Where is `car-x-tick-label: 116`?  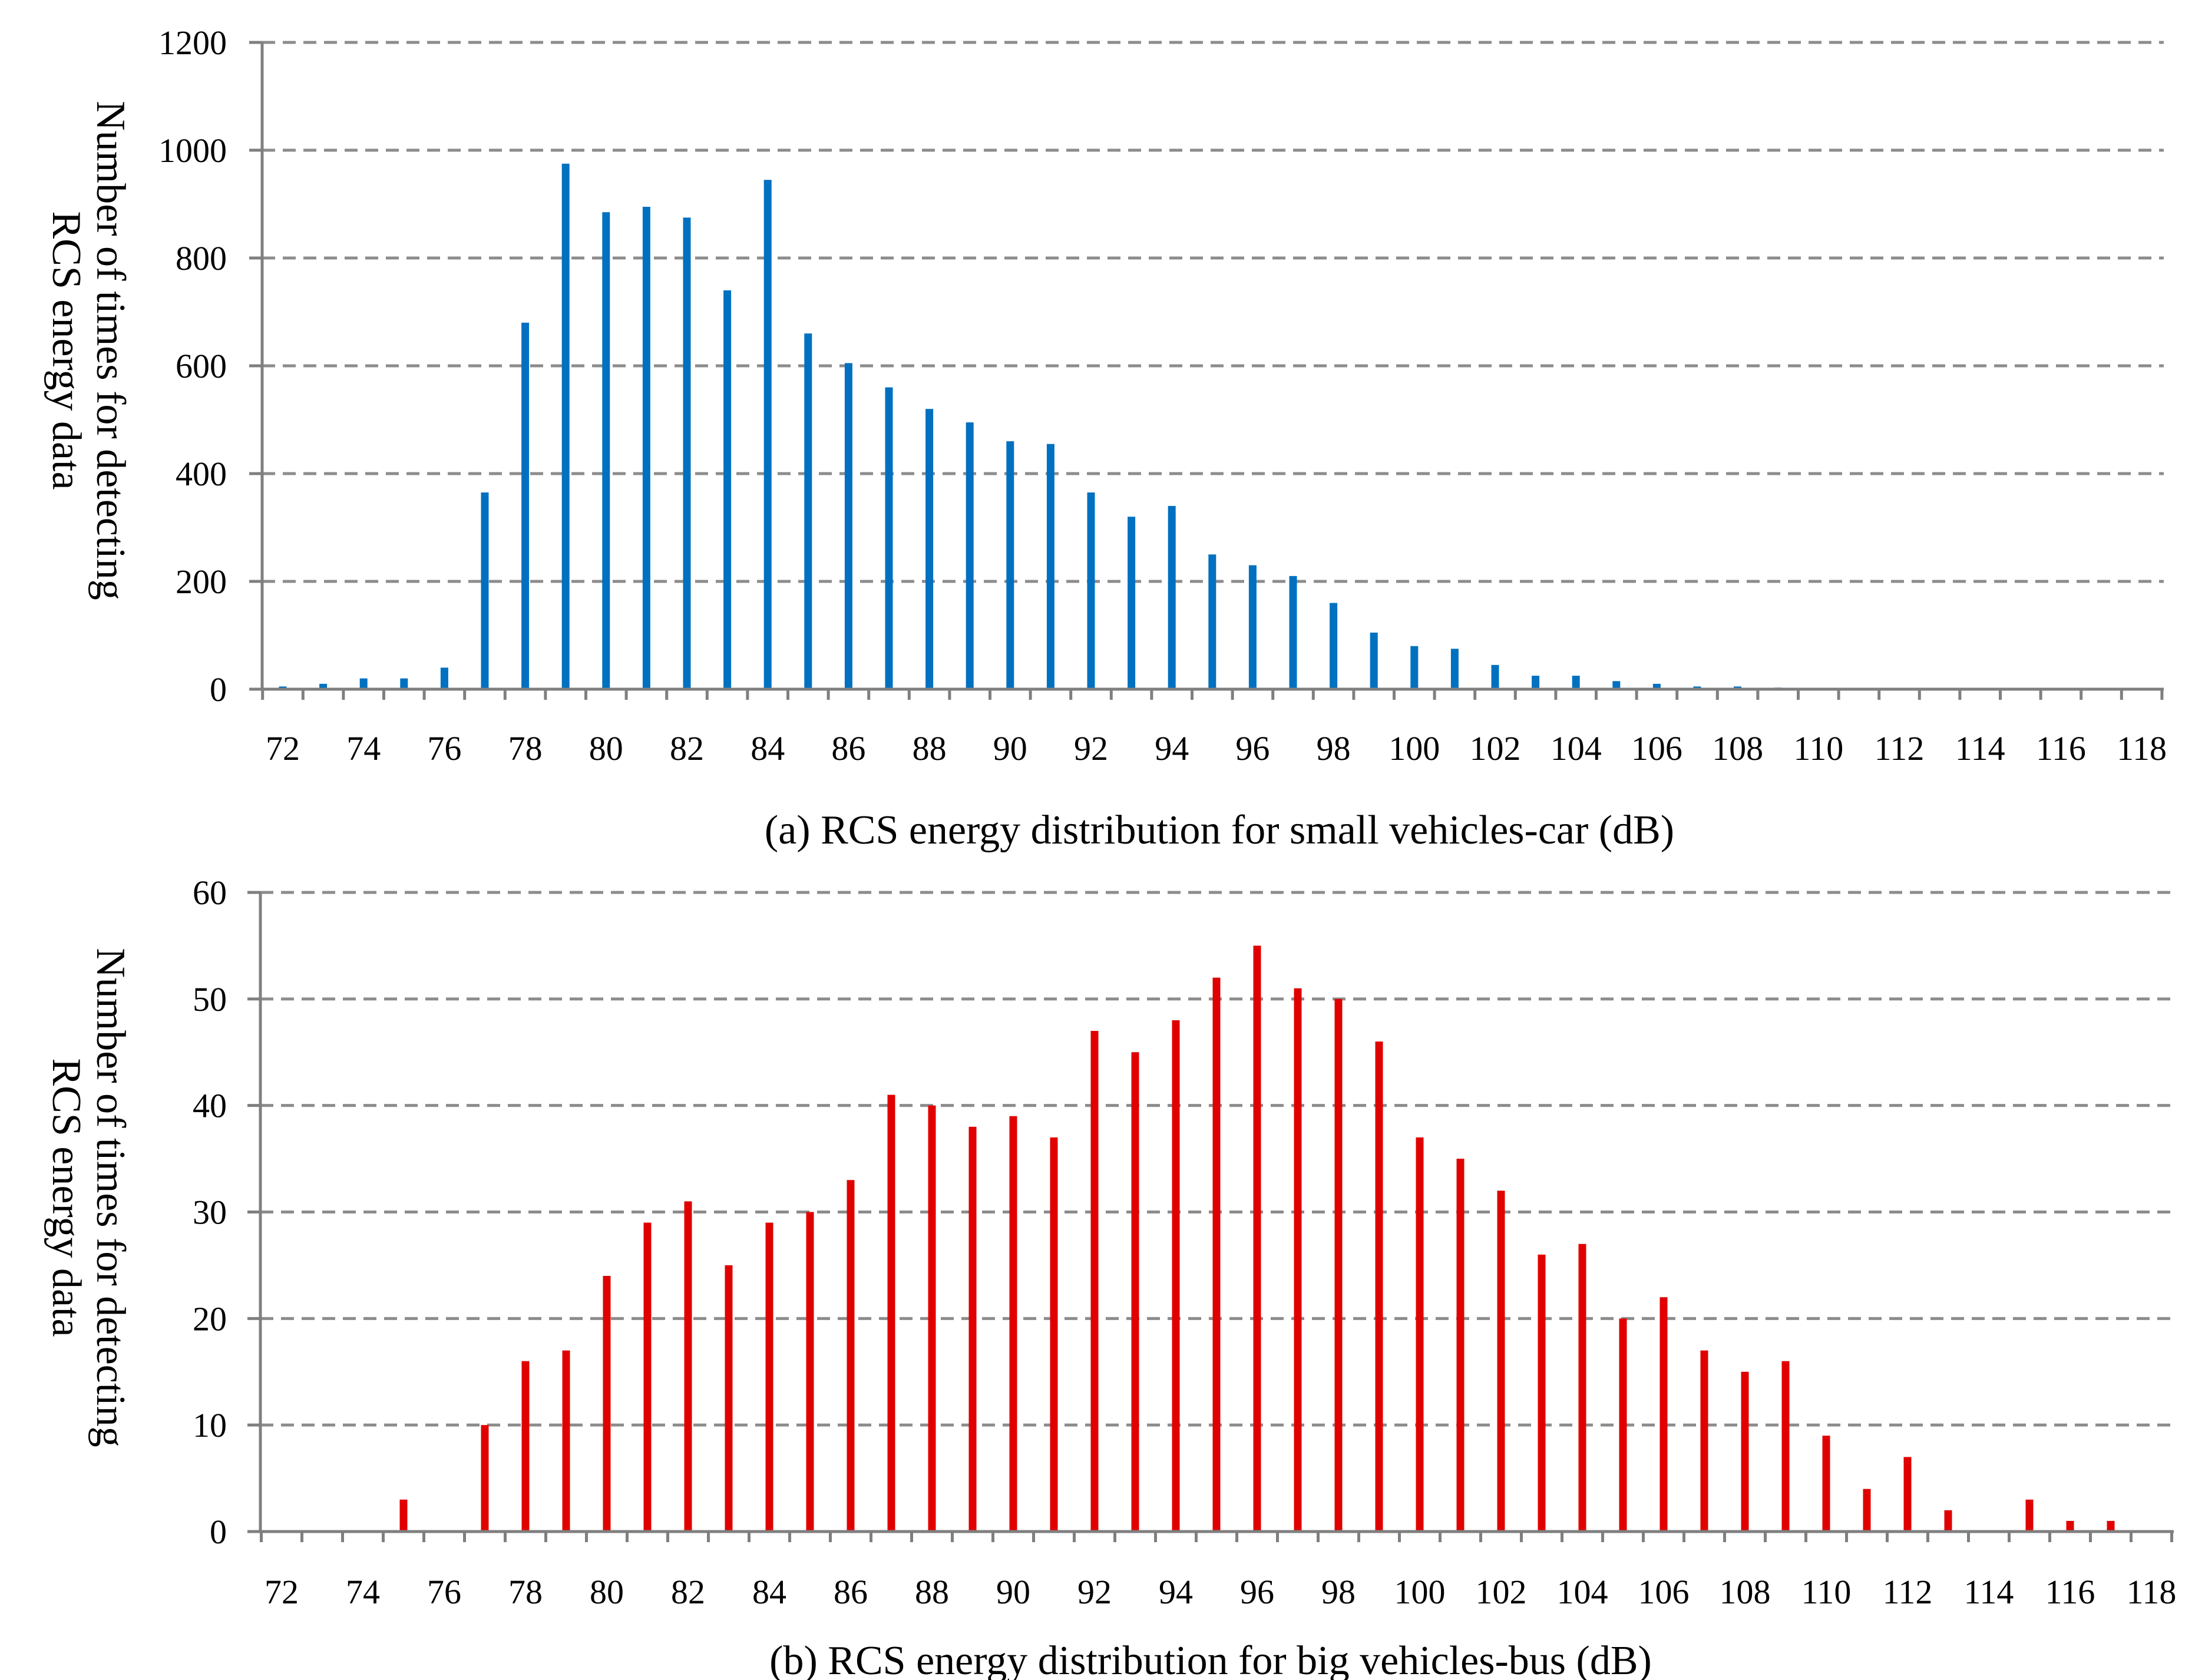
car-x-tick-label: 116 is located at coordinates (2061, 748).